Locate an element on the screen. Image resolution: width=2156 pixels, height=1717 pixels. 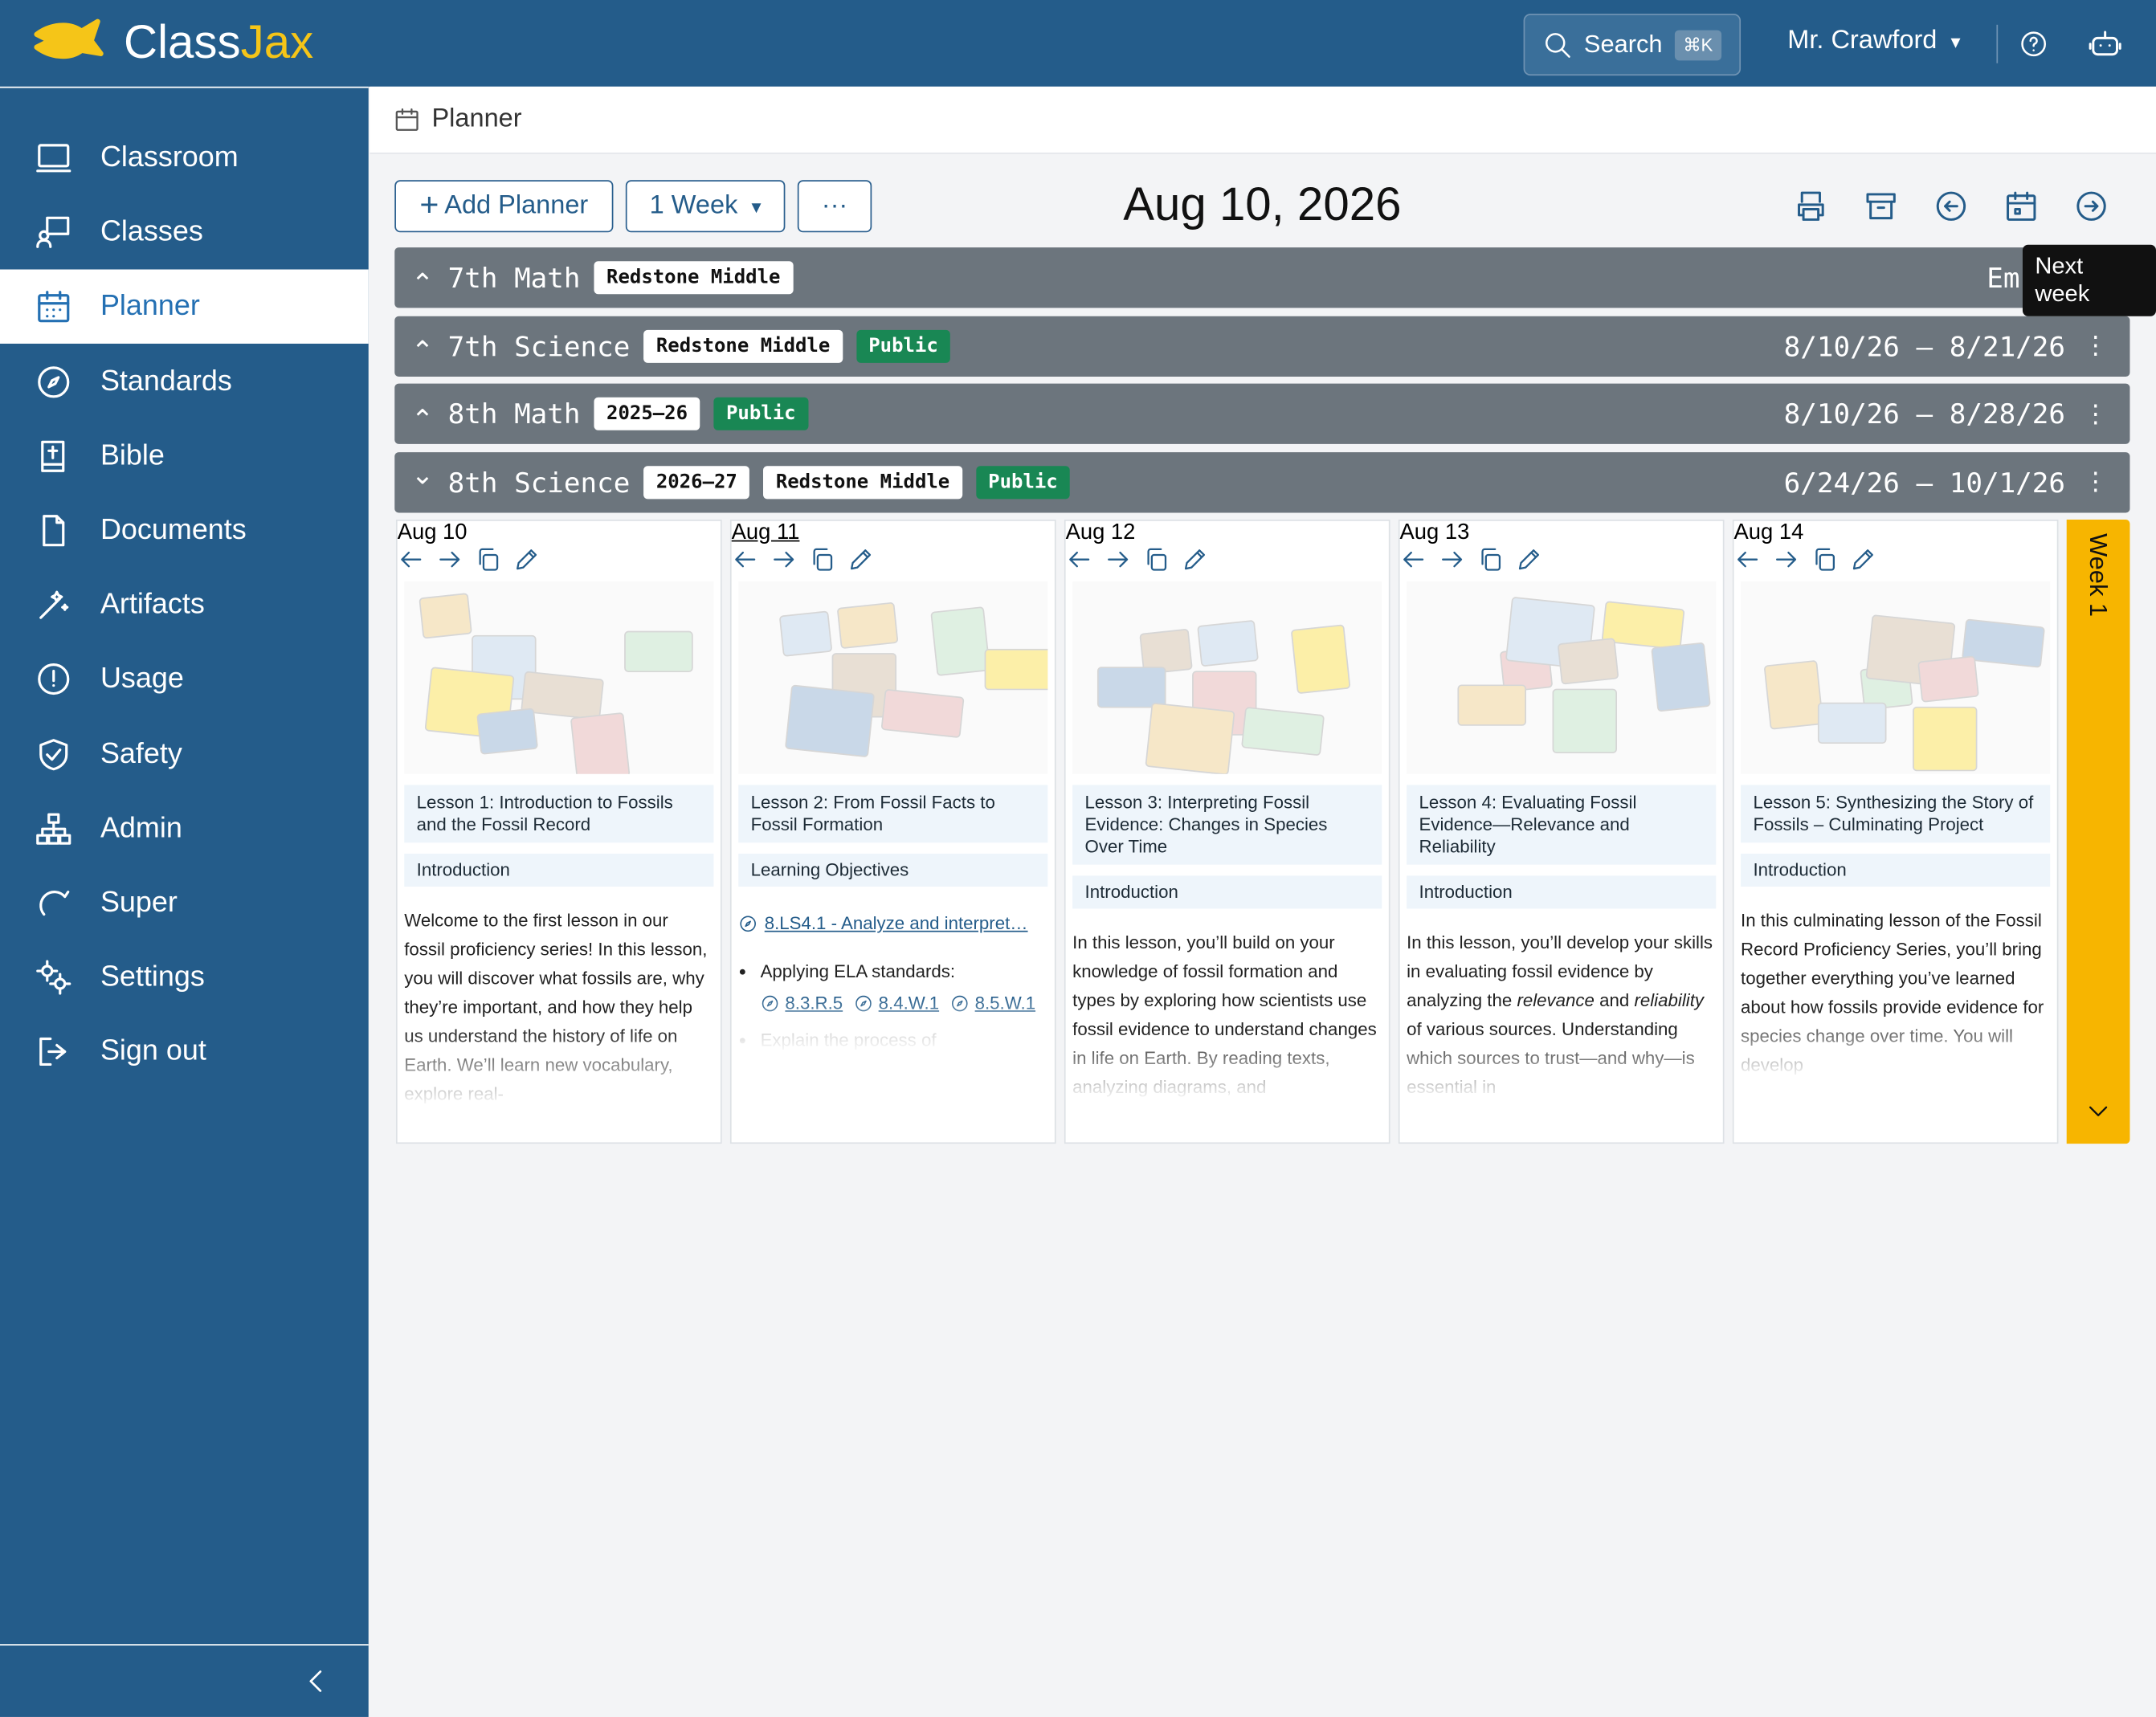
planner-row: ⌃ 7th Math Redstone Middle Em is located at coordinates (1262, 278).